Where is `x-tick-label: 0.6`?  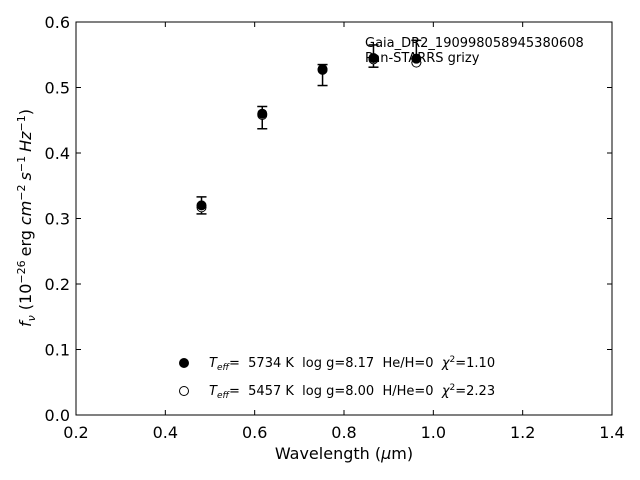
x-tick-label: 0.6 is located at coordinates (254, 432).